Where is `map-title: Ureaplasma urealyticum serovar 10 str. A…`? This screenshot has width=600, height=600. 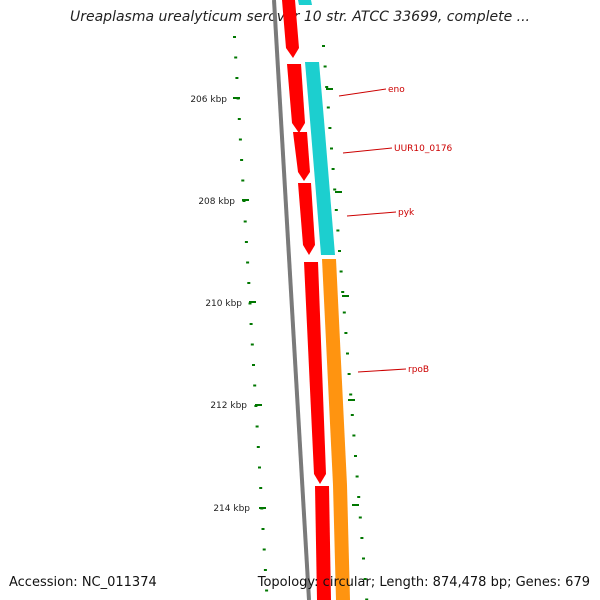 map-title: Ureaplasma urealyticum serovar 10 str. A… is located at coordinates (299, 17).